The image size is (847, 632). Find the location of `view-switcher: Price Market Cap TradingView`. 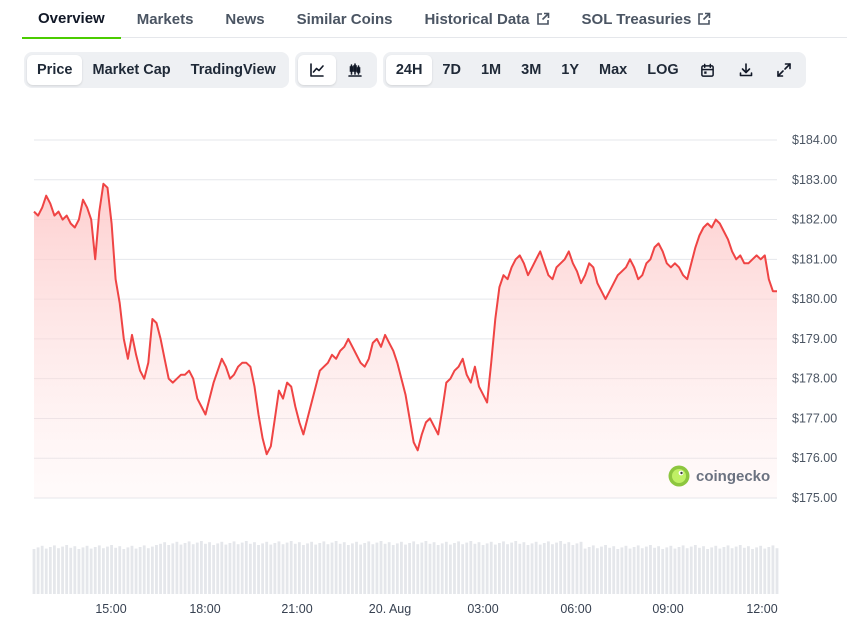

view-switcher: Price Market Cap TradingView is located at coordinates (156, 70).